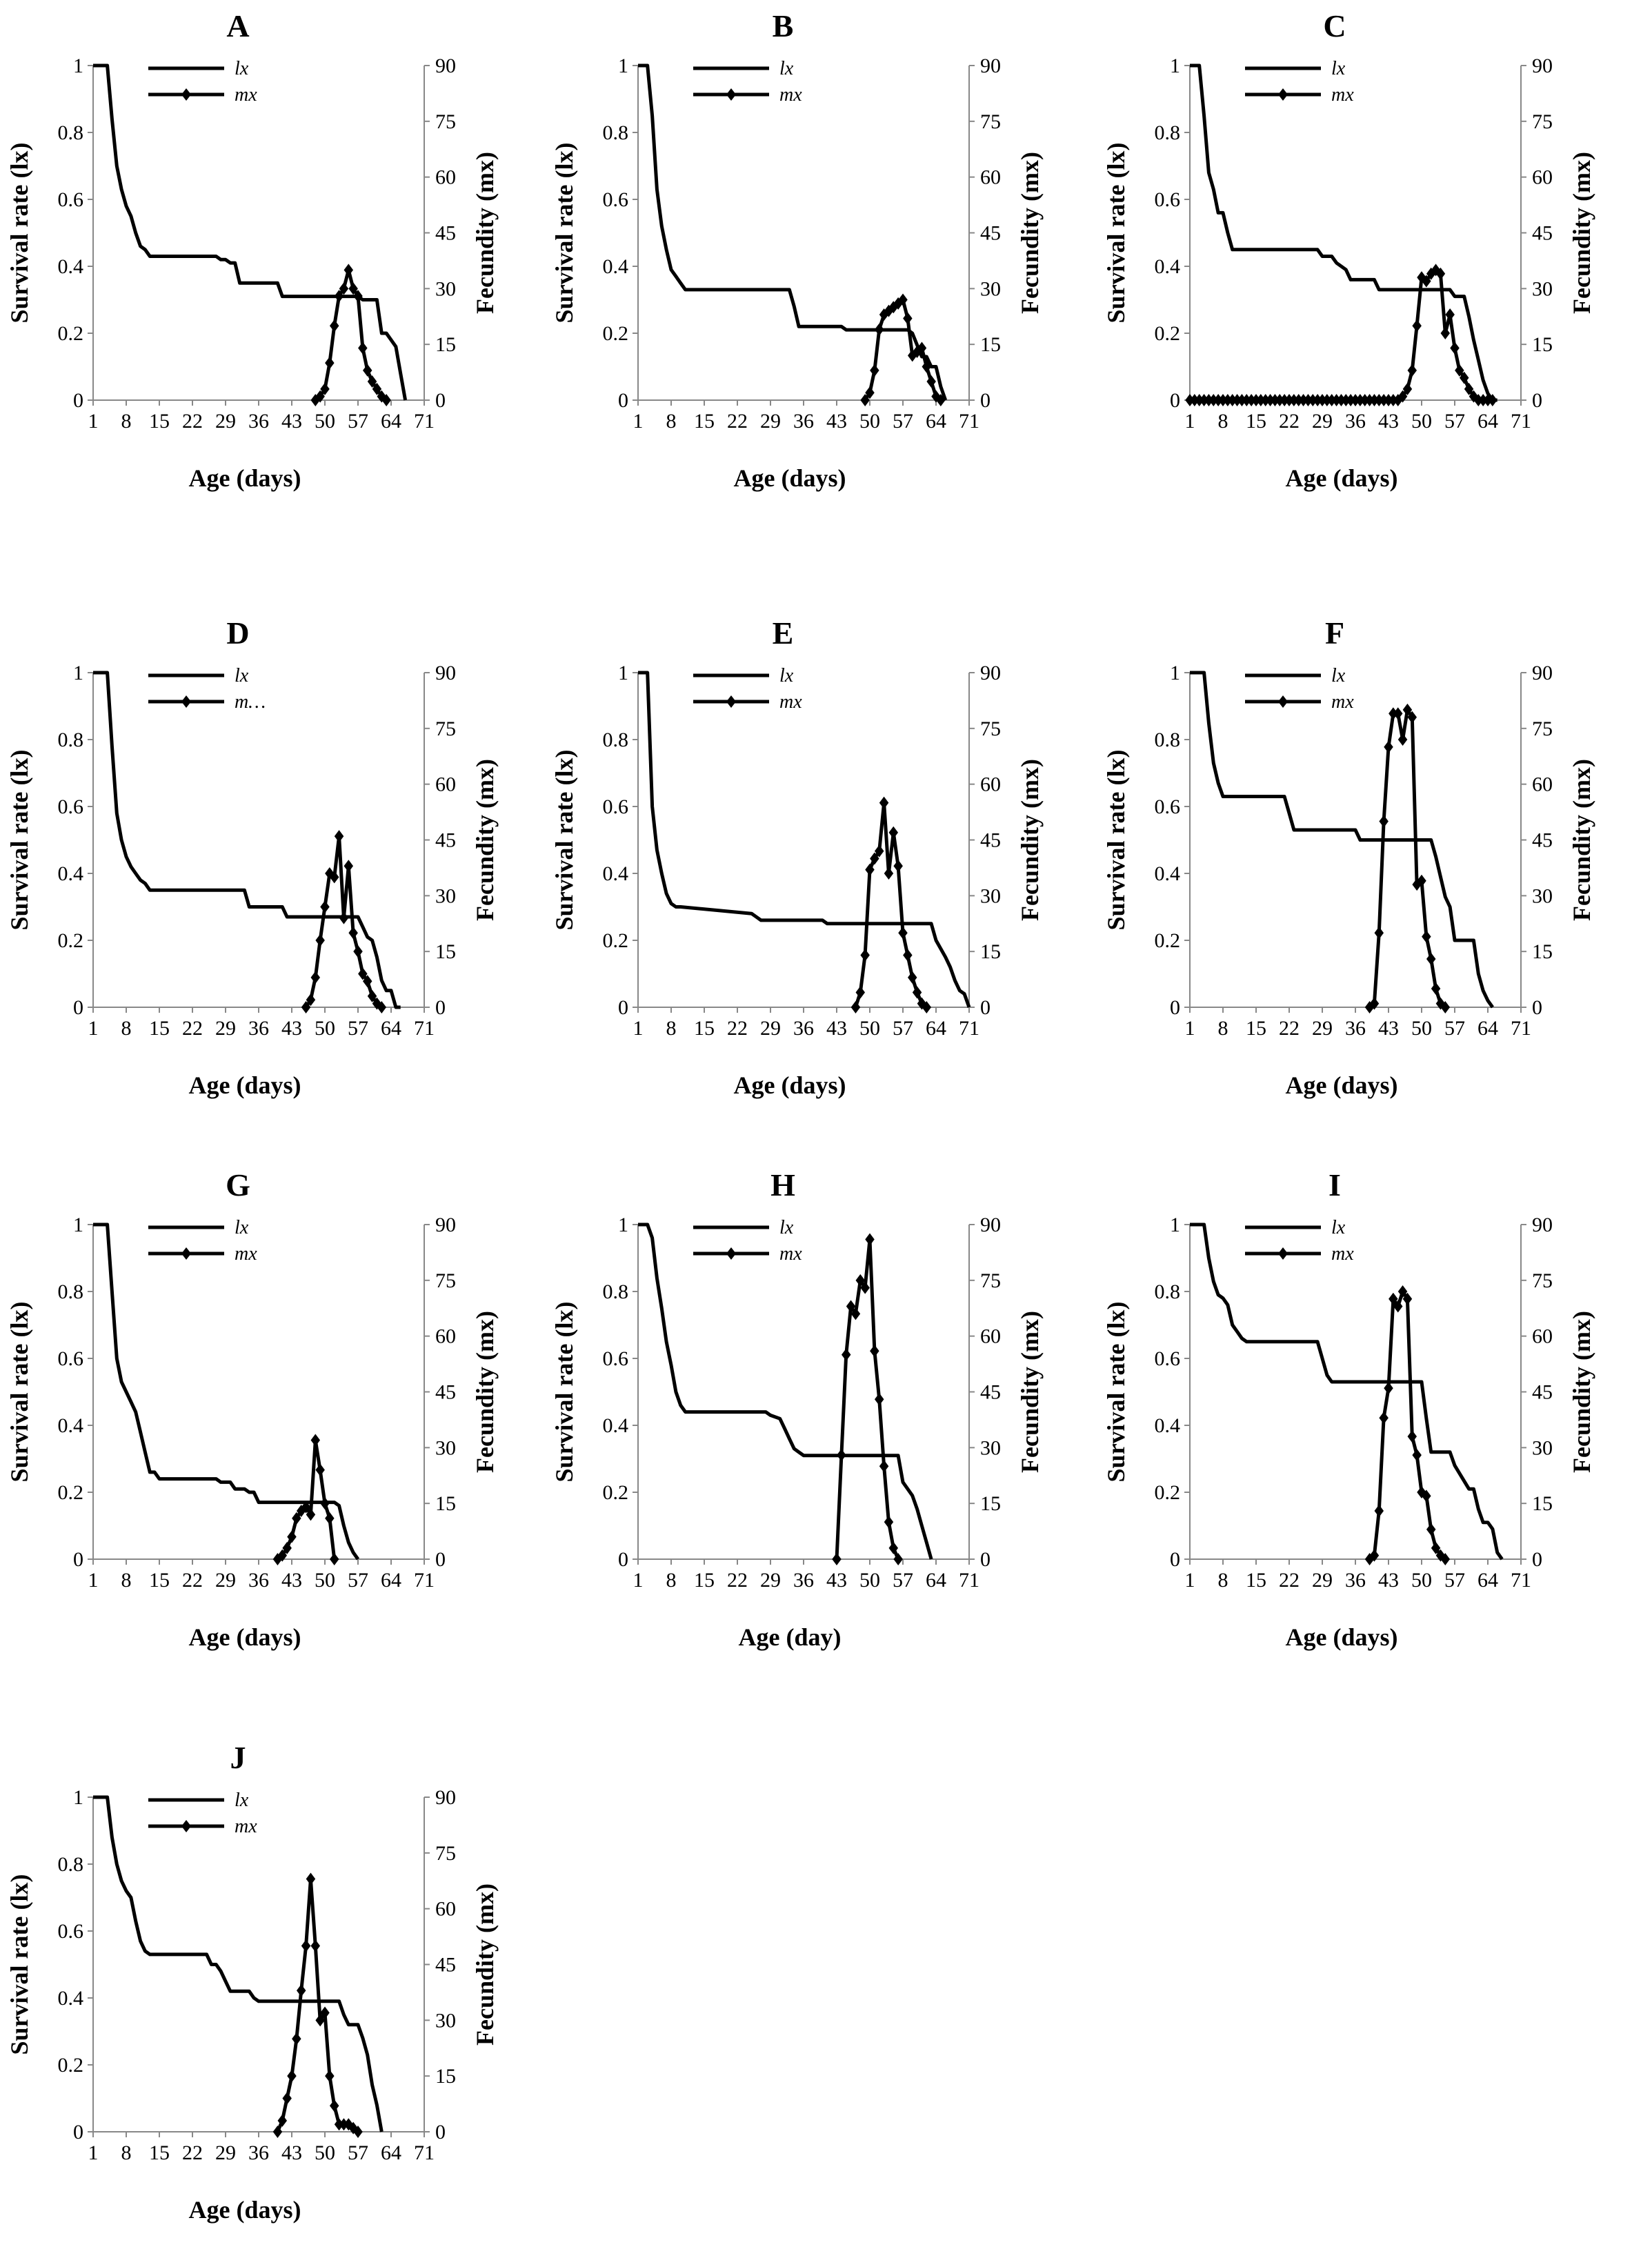 The image size is (1652, 2247). I want to click on y-tick-label: 0.8, so click(616, 1291).